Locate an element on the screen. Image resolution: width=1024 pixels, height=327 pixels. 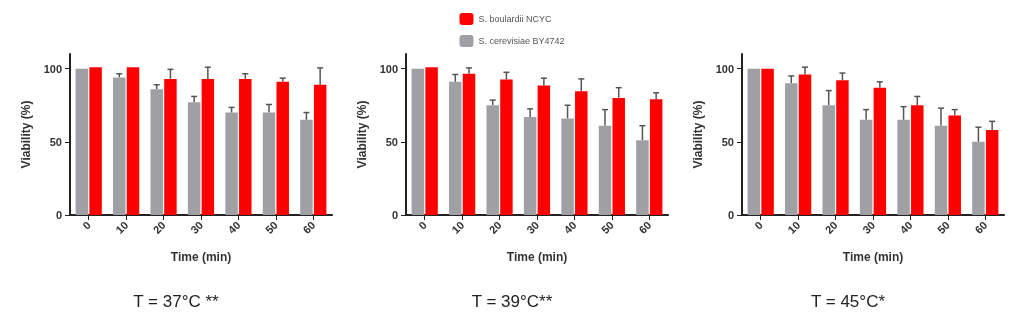
legend-label: S. boulardii NCYC is located at coordinates (515, 19).